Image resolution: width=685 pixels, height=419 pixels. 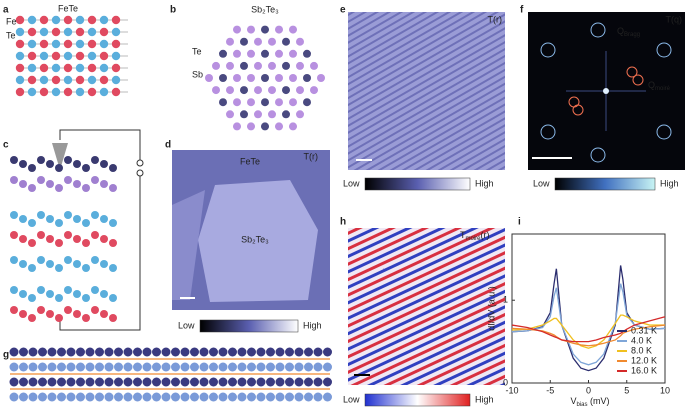 I want to click on label: T(r), so click(x=311, y=156).